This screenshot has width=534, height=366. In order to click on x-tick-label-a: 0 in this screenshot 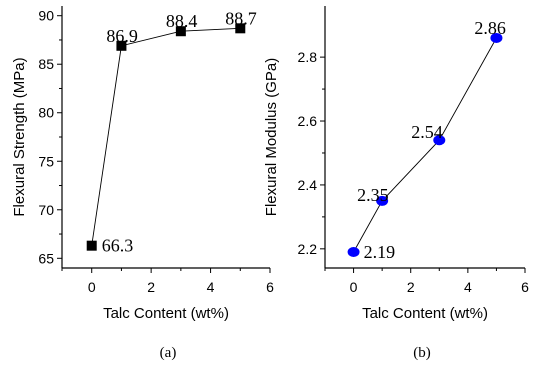, I will do `click(92, 287)`.